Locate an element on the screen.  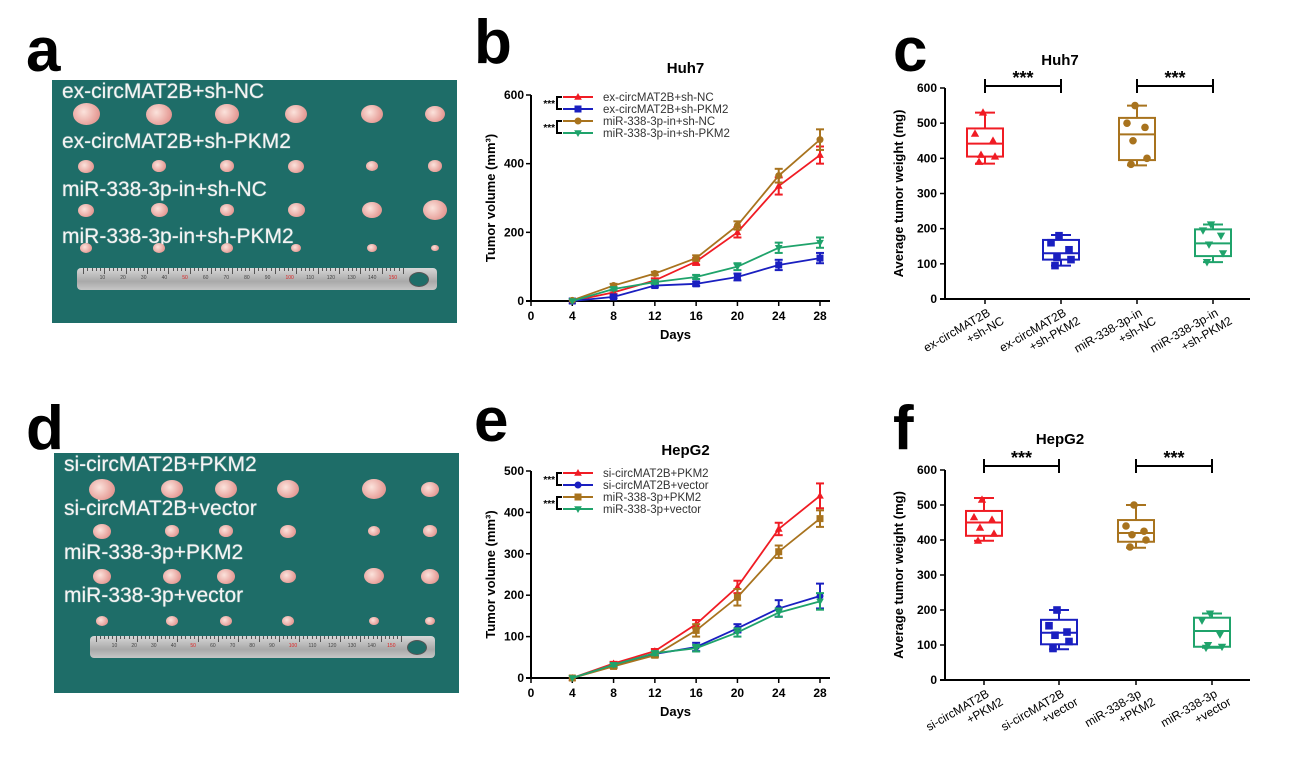
x-axis-label: Days is located at coordinates (675, 711).